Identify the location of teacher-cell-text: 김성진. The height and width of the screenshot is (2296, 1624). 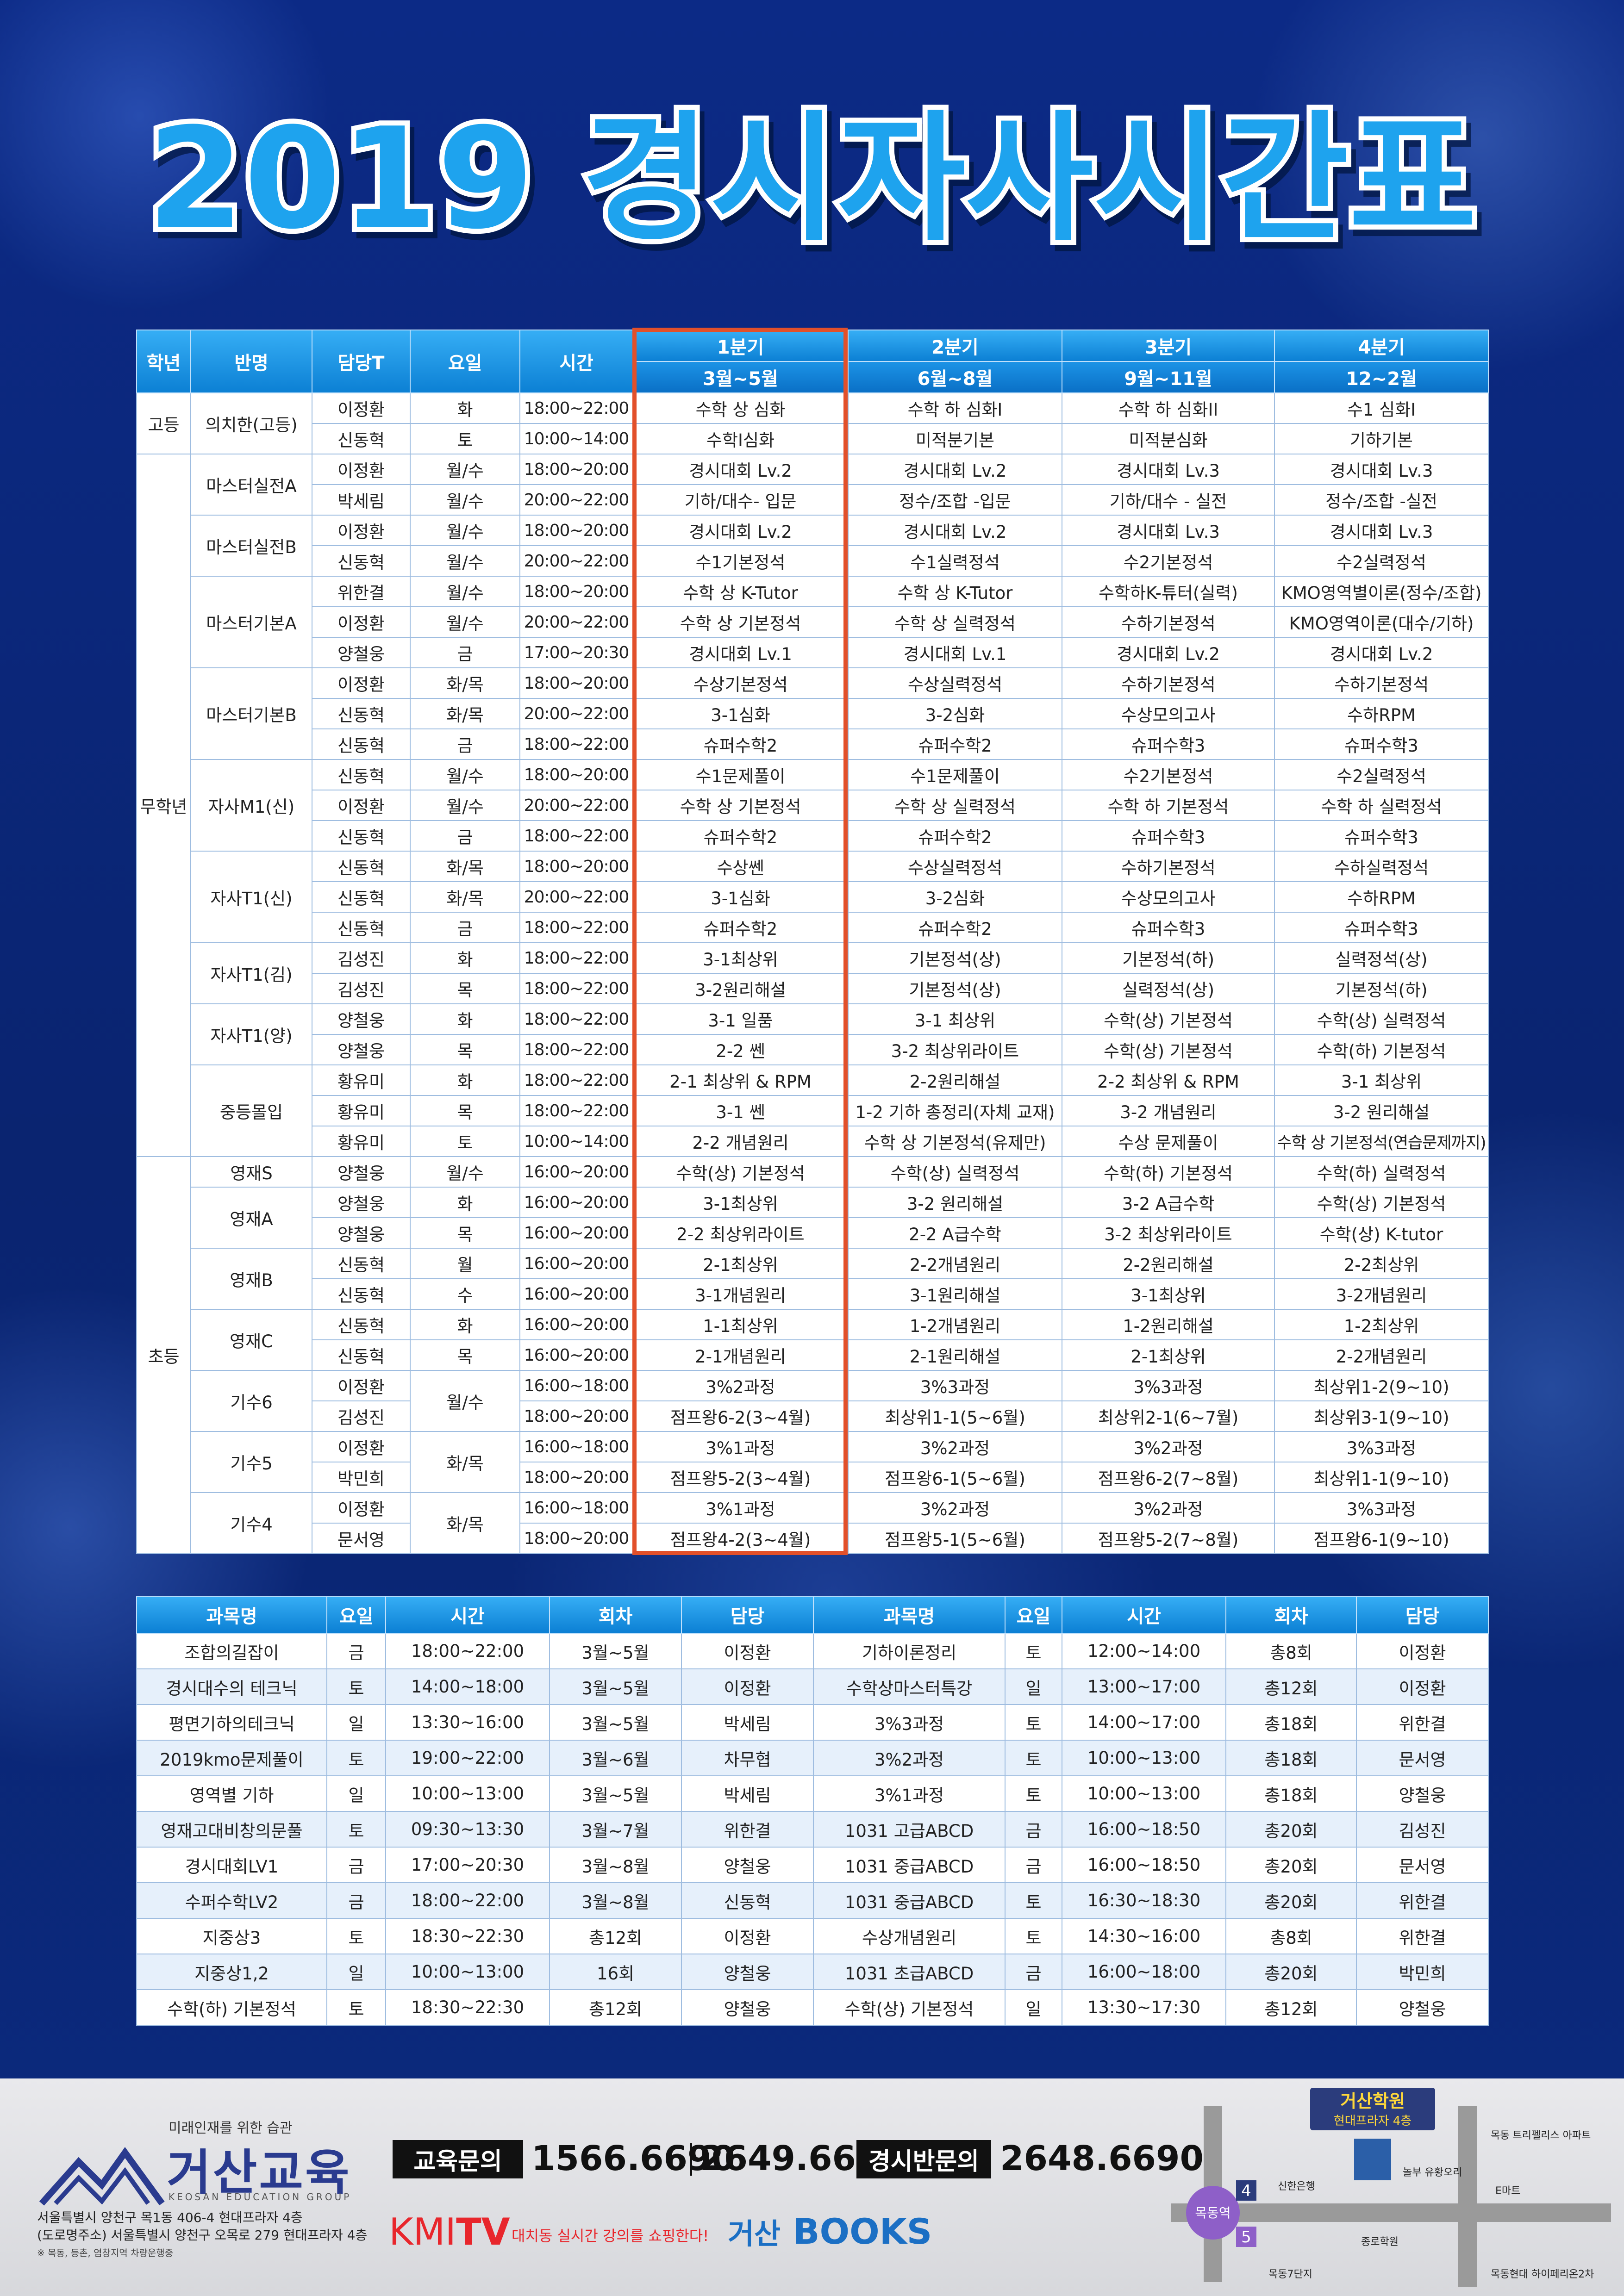
(361, 960).